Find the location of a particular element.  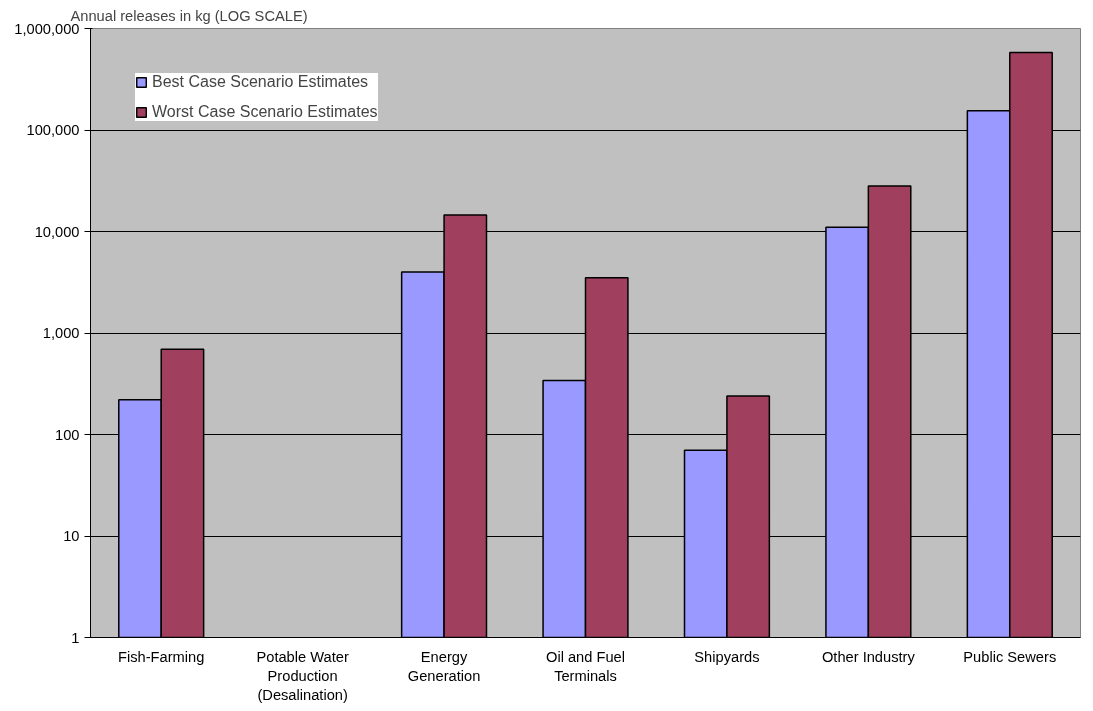

x-tick-label: Shipyards is located at coordinates (727, 656).